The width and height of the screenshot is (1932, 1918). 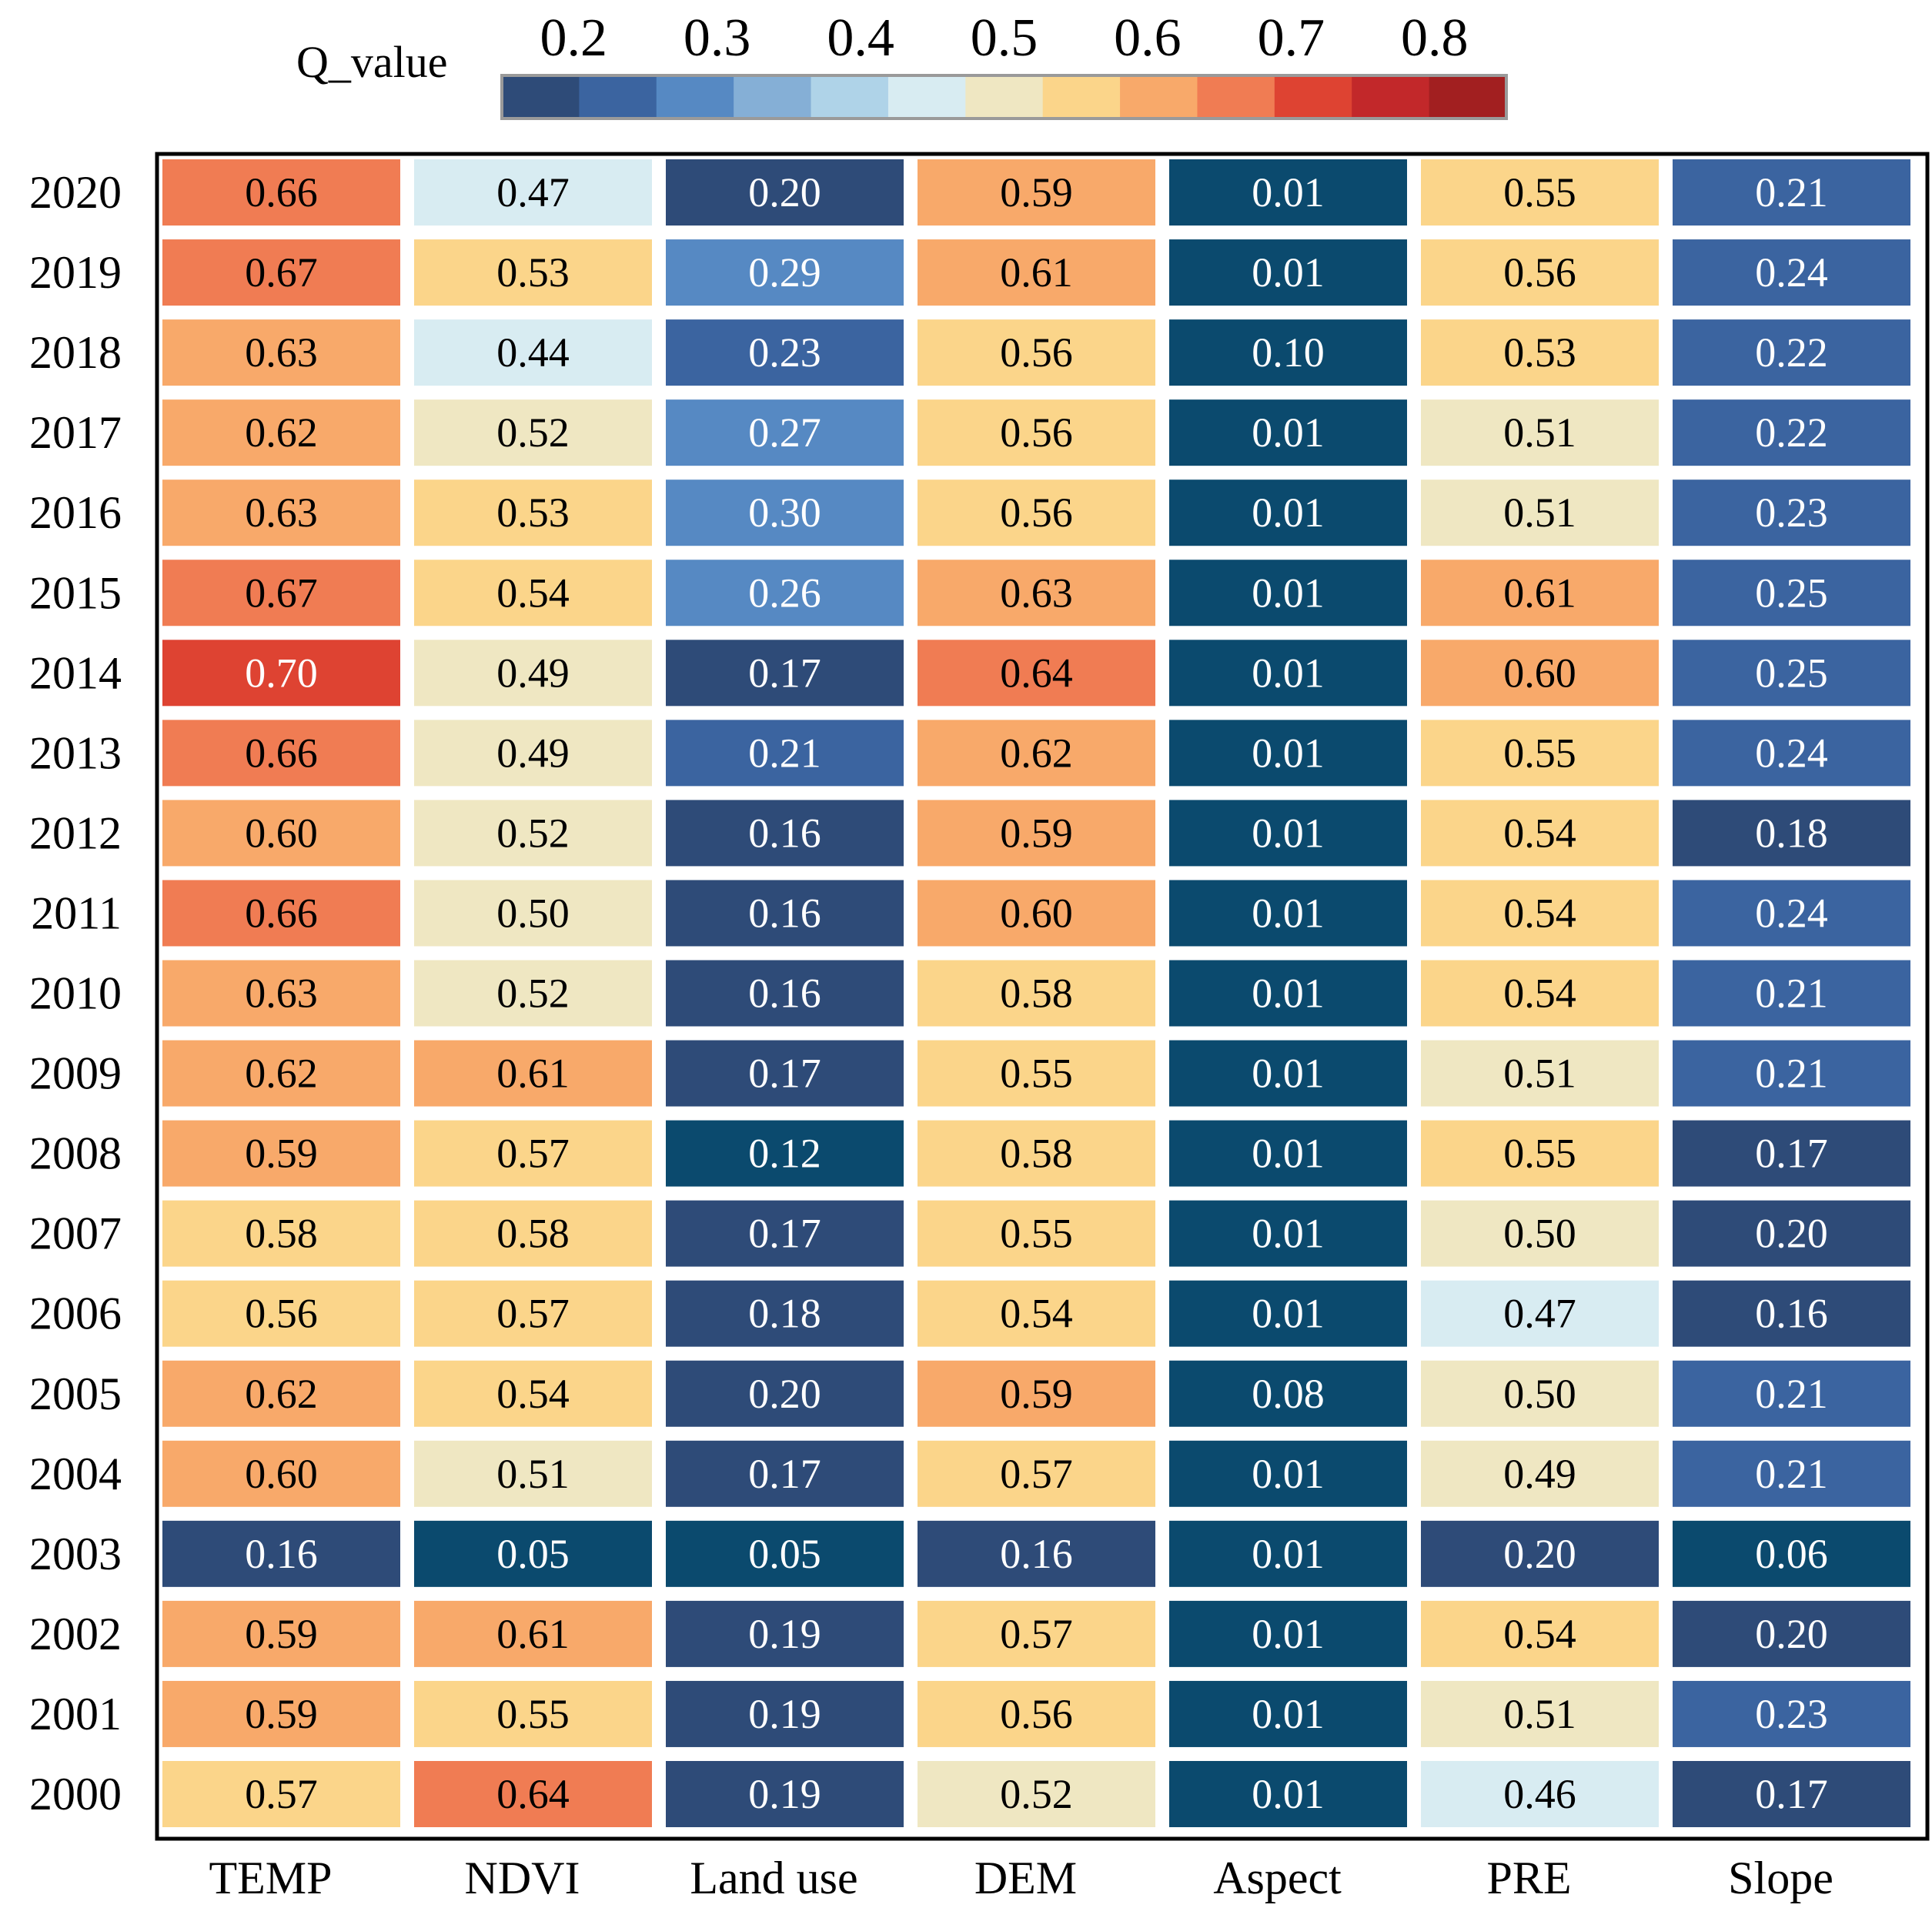 What do you see at coordinates (1036, 272) in the screenshot?
I see `heatmap-cell-value: 0.61` at bounding box center [1036, 272].